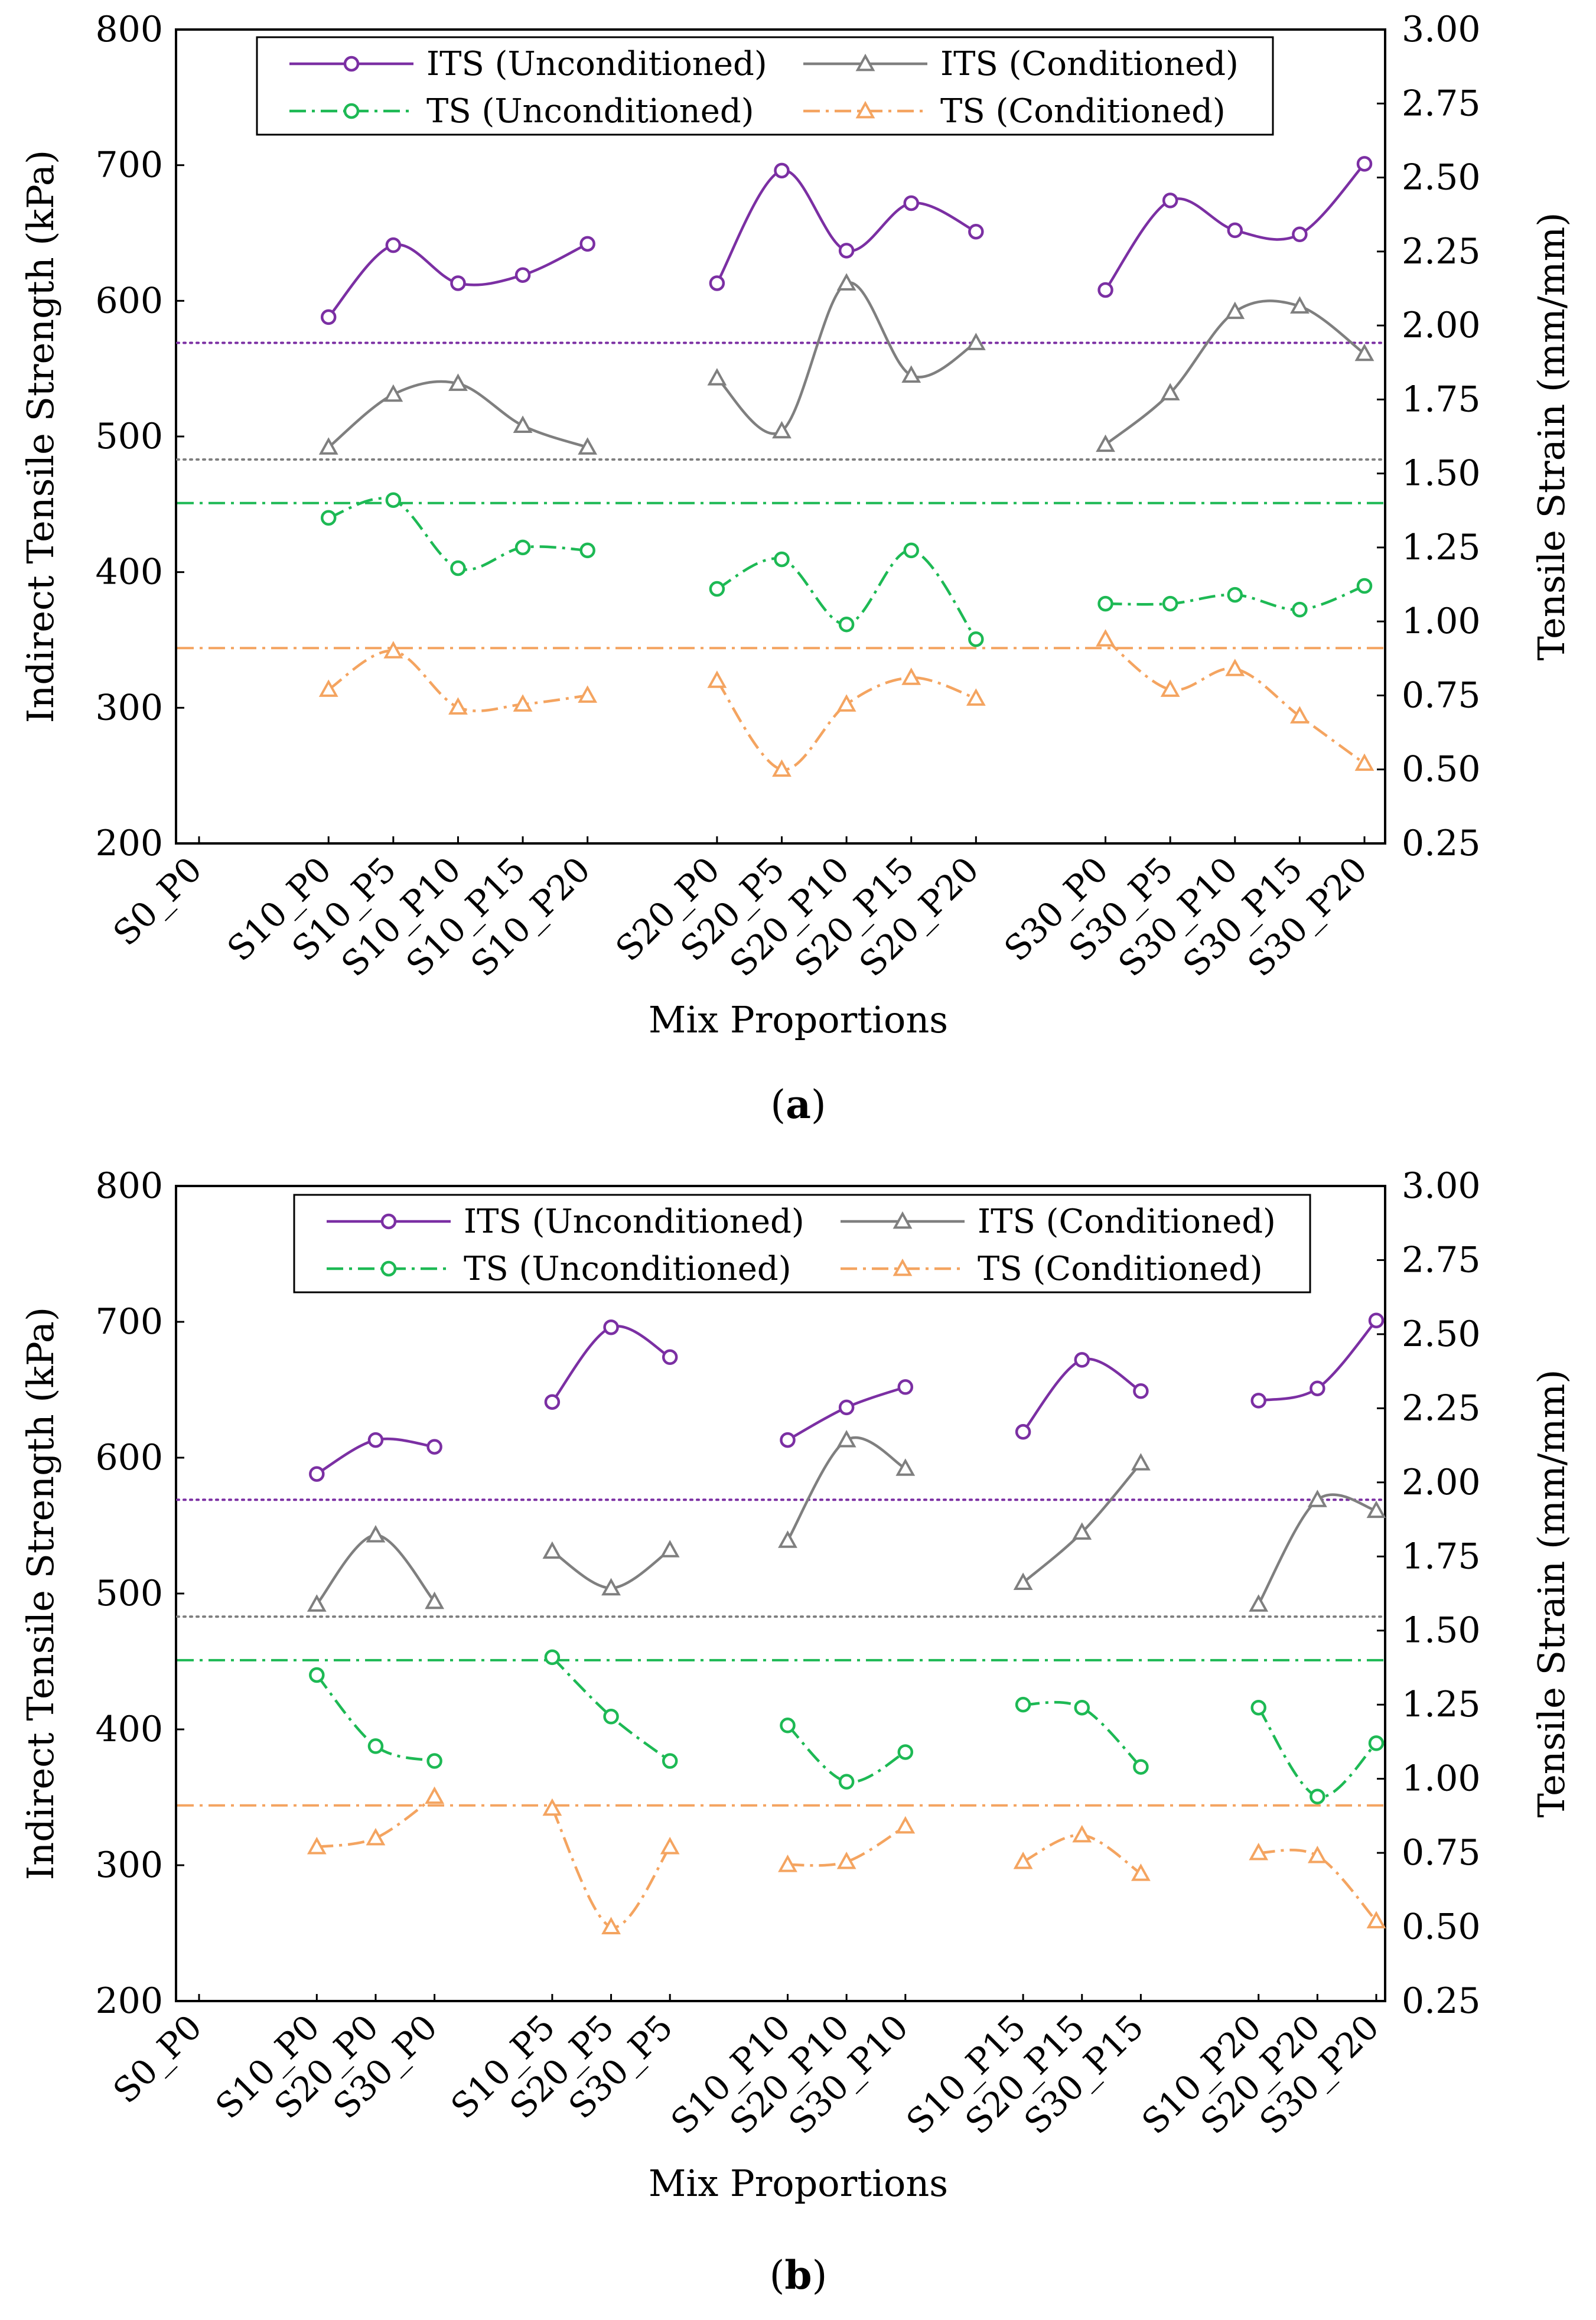 This screenshot has width=1596, height=2320. What do you see at coordinates (1441, 103) in the screenshot?
I see `y2-tick-label: 2.75` at bounding box center [1441, 103].